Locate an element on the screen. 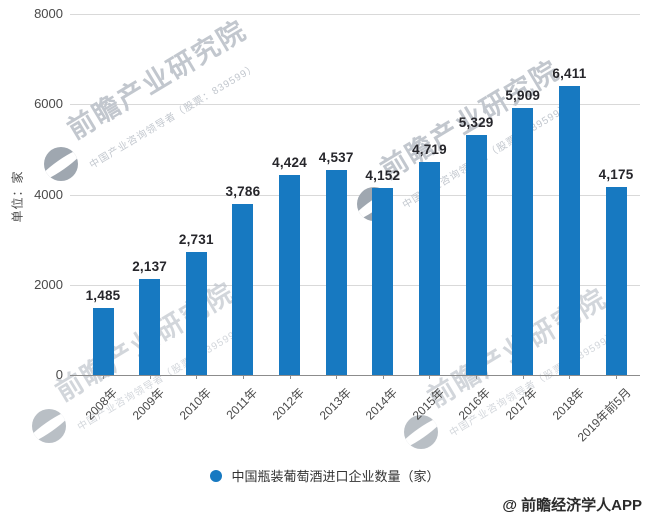  bar-value-label: 6,411 is located at coordinates (569, 73).